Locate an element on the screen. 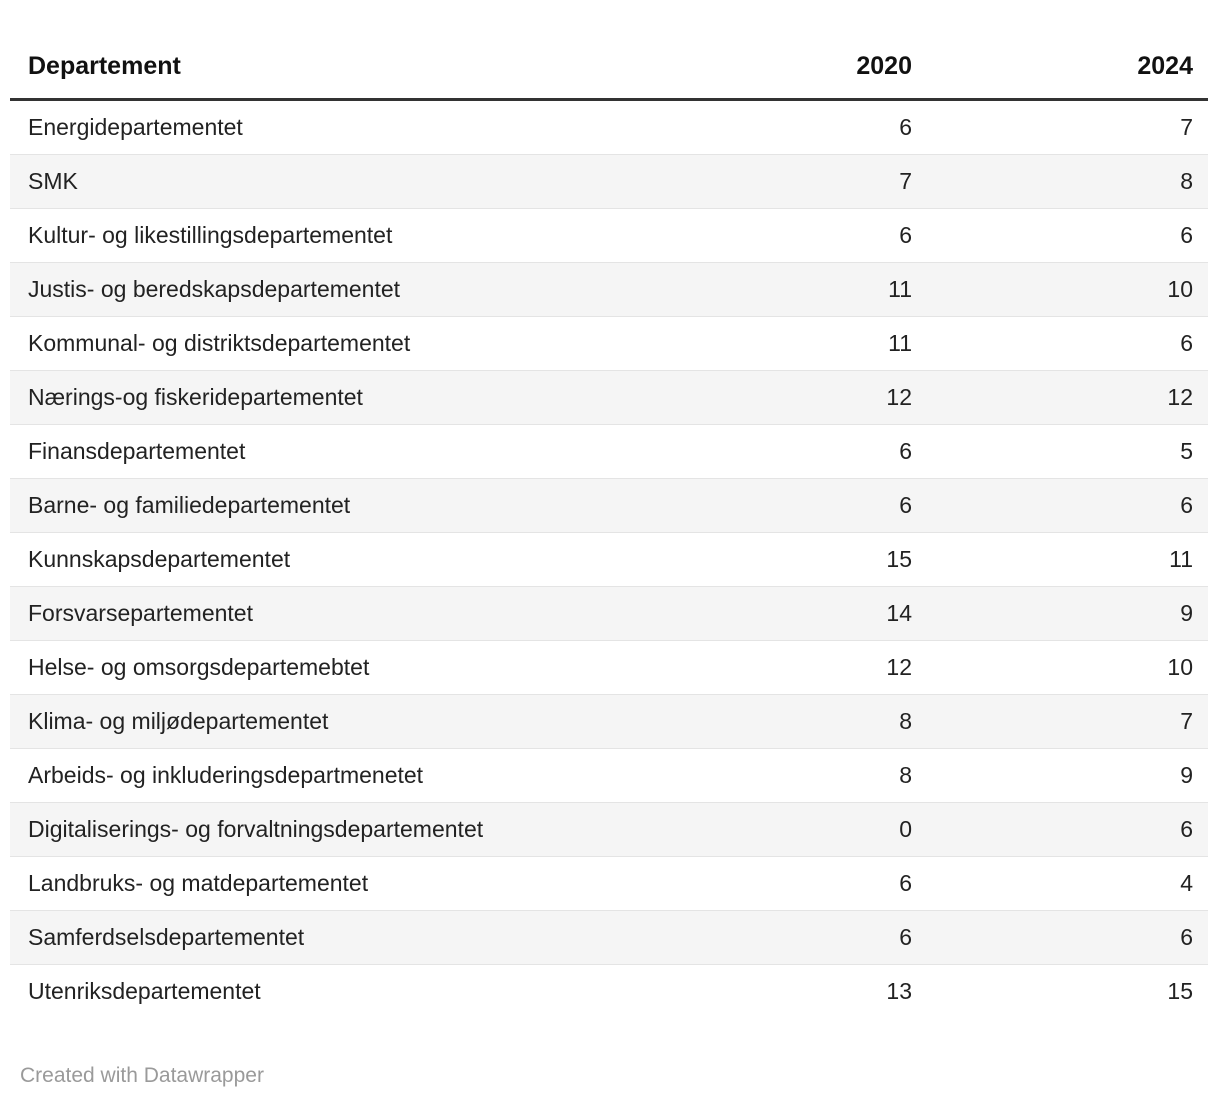 This screenshot has width=1220, height=1094. row-label-cell: Kunnskapsdepartementet is located at coordinates (159, 559).